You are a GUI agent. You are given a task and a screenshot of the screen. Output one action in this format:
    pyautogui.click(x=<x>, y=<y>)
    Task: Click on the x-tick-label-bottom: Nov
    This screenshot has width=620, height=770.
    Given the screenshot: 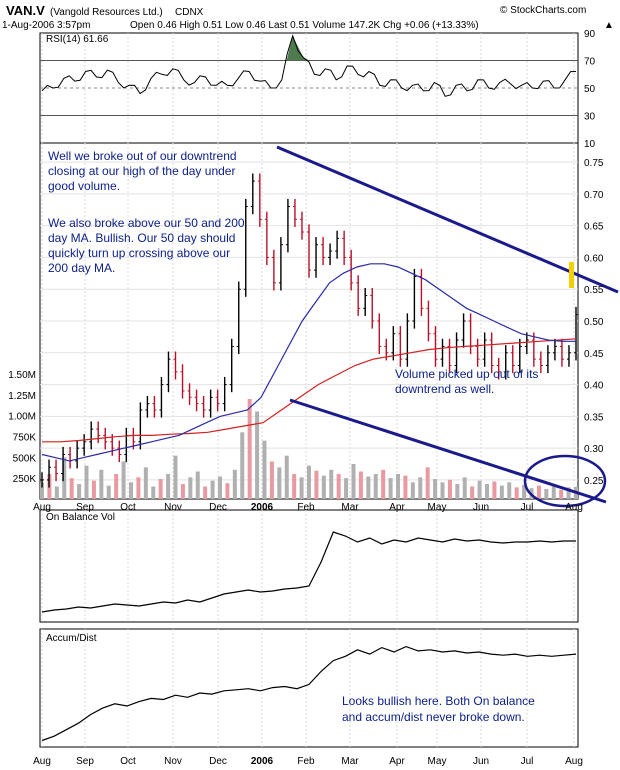 What is the action you would take?
    pyautogui.click(x=173, y=761)
    